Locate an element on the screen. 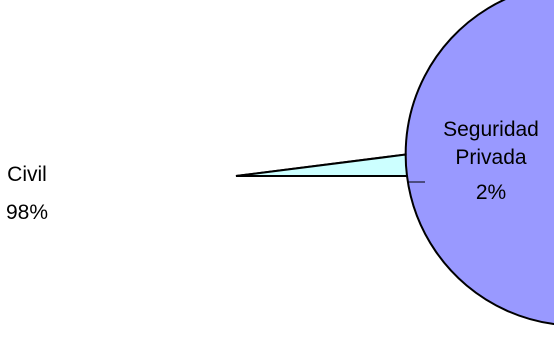 The image size is (554, 349). seguridad-privada-label-line-2: Privada is located at coordinates (491, 157).